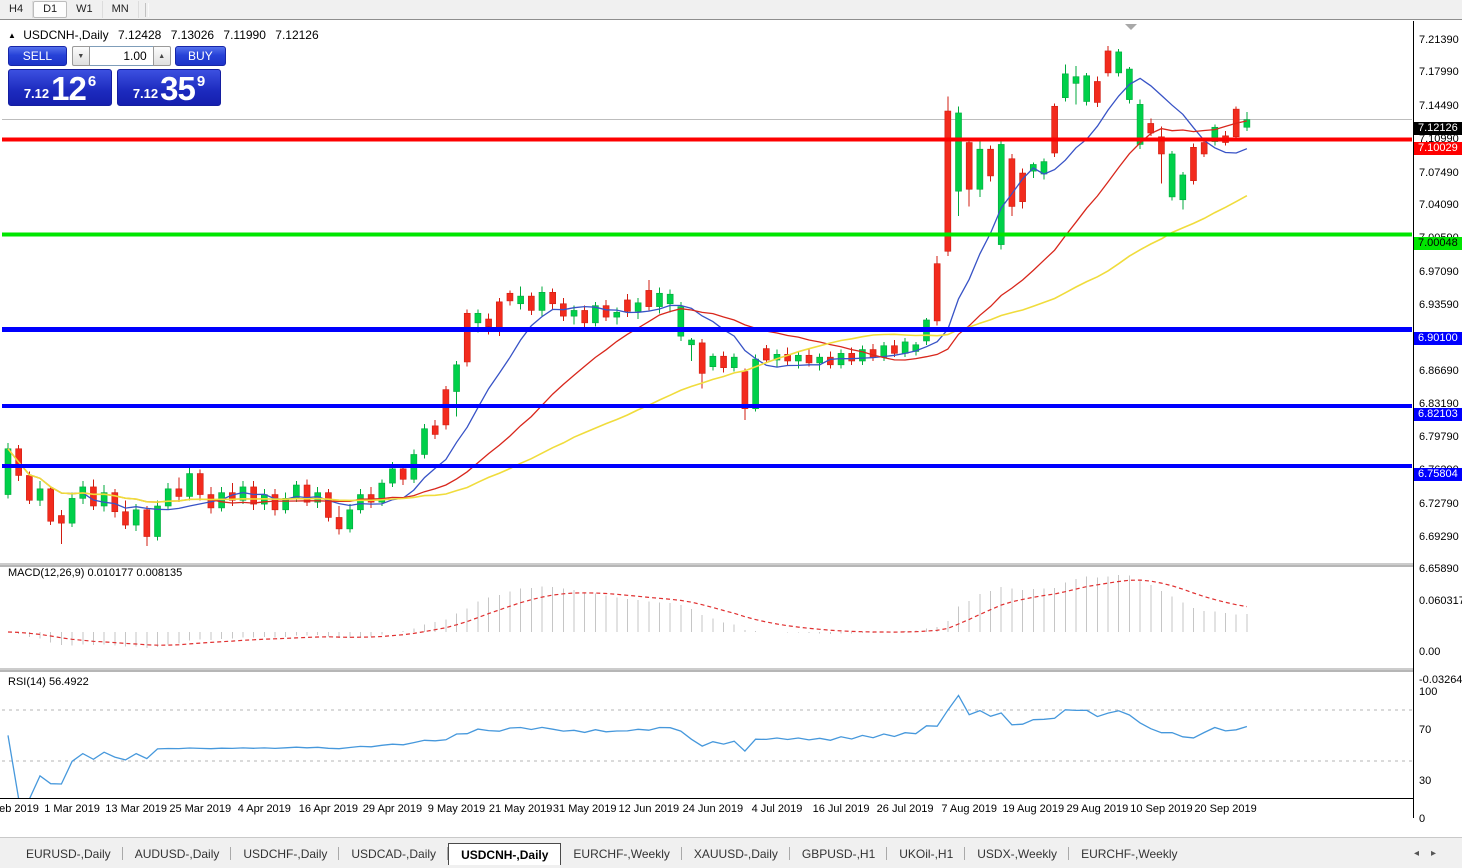 The height and width of the screenshot is (868, 1462). I want to click on collapse-trade-panel-icon: ▲, so click(12, 35).